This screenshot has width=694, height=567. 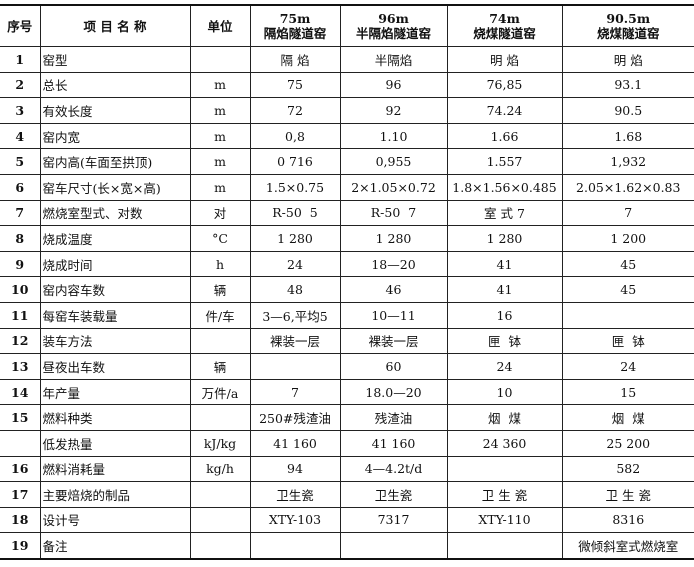 What do you see at coordinates (504, 213) in the screenshot?
I see `cell-col-kiln-74m: 室 式 7` at bounding box center [504, 213].